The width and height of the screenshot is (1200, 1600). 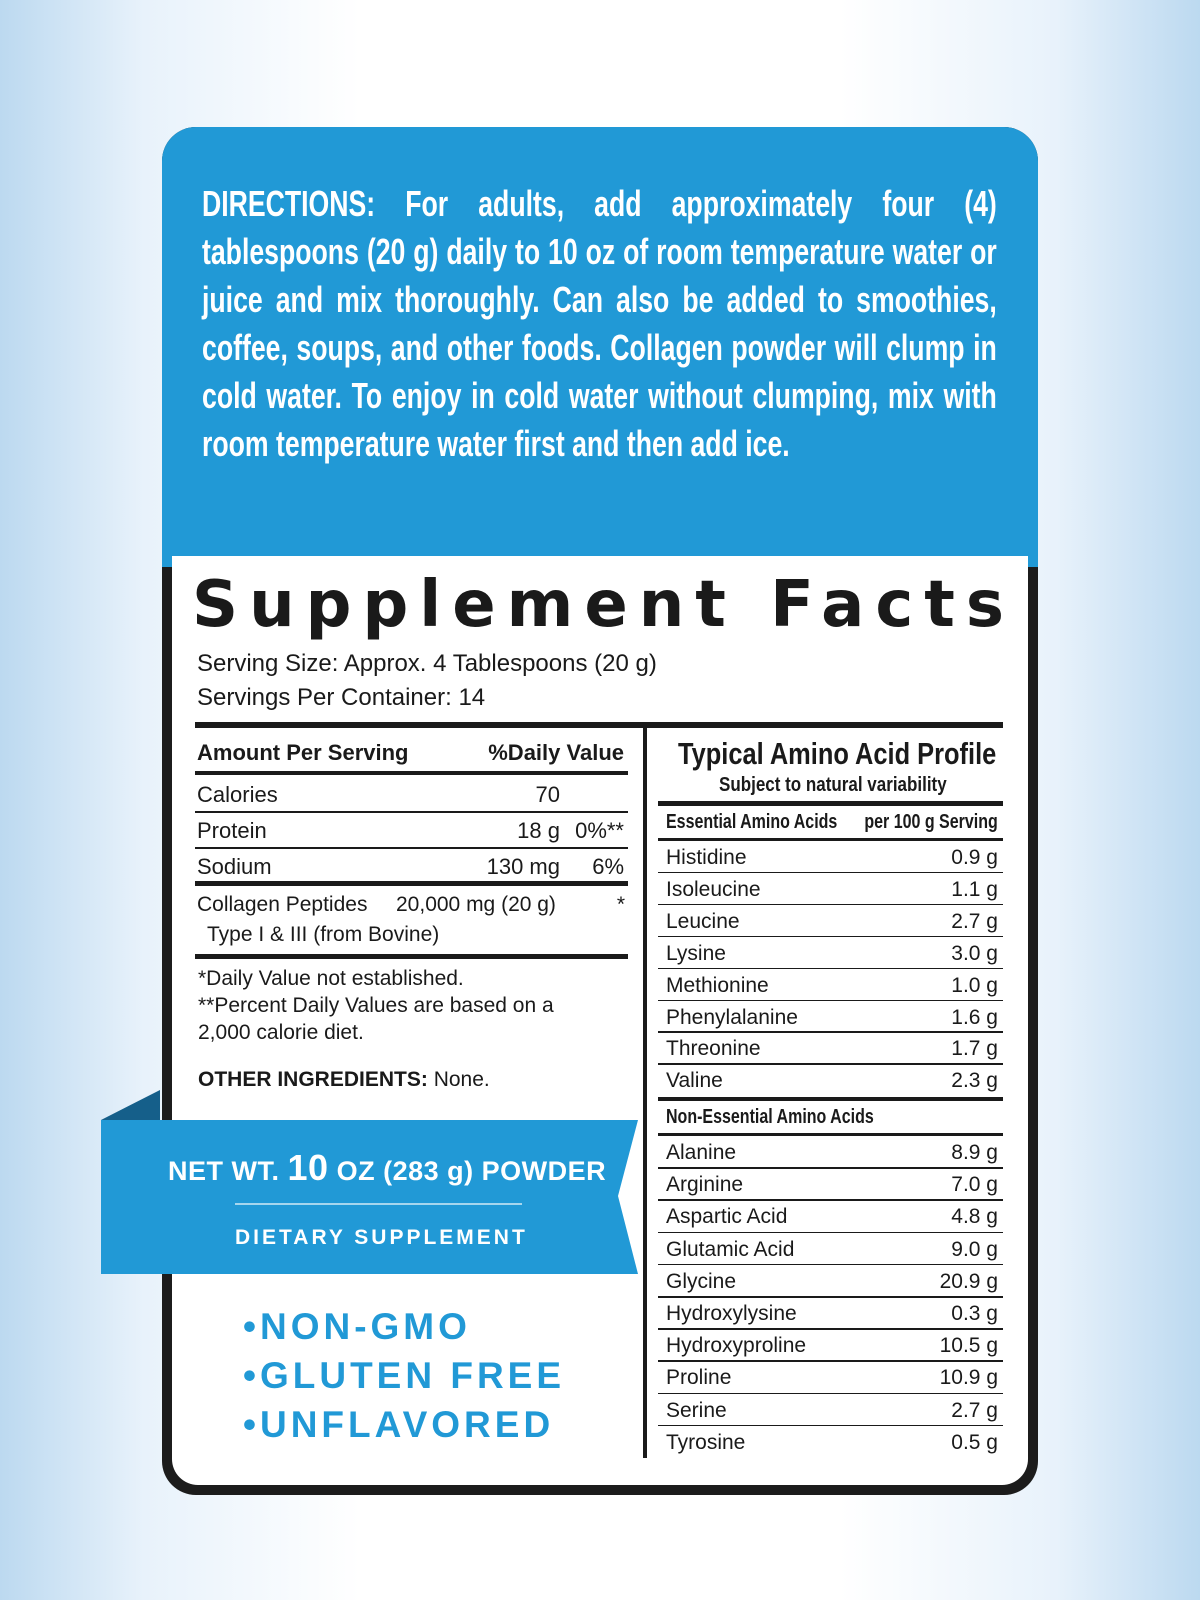 I want to click on amino-header: per 100 g Serving, so click(x=931, y=822).